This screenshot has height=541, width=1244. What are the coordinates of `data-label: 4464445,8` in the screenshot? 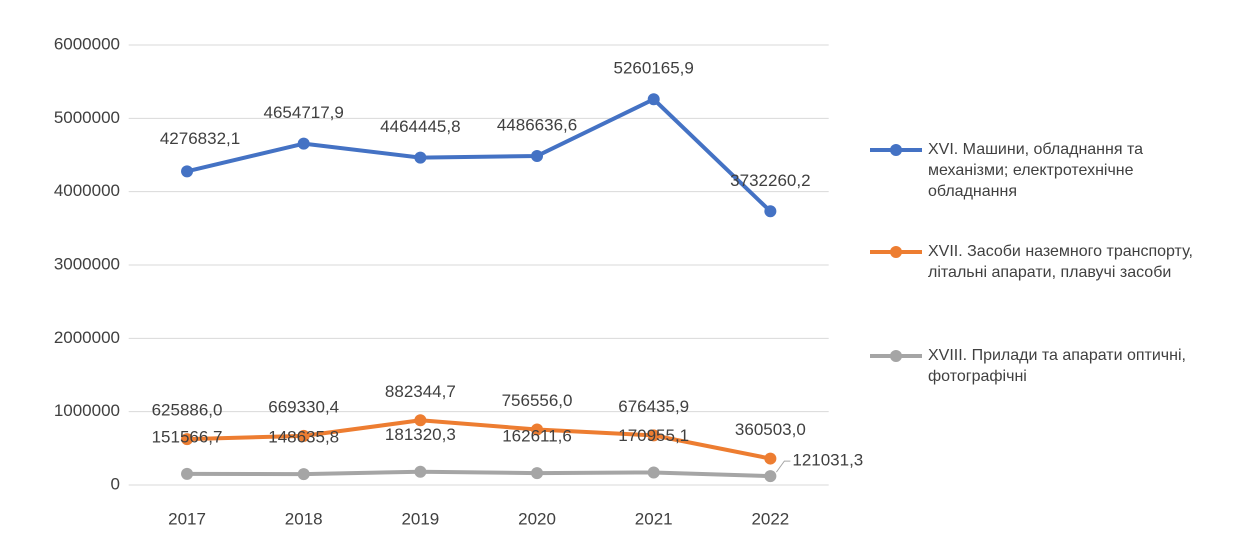 It's located at (420, 126).